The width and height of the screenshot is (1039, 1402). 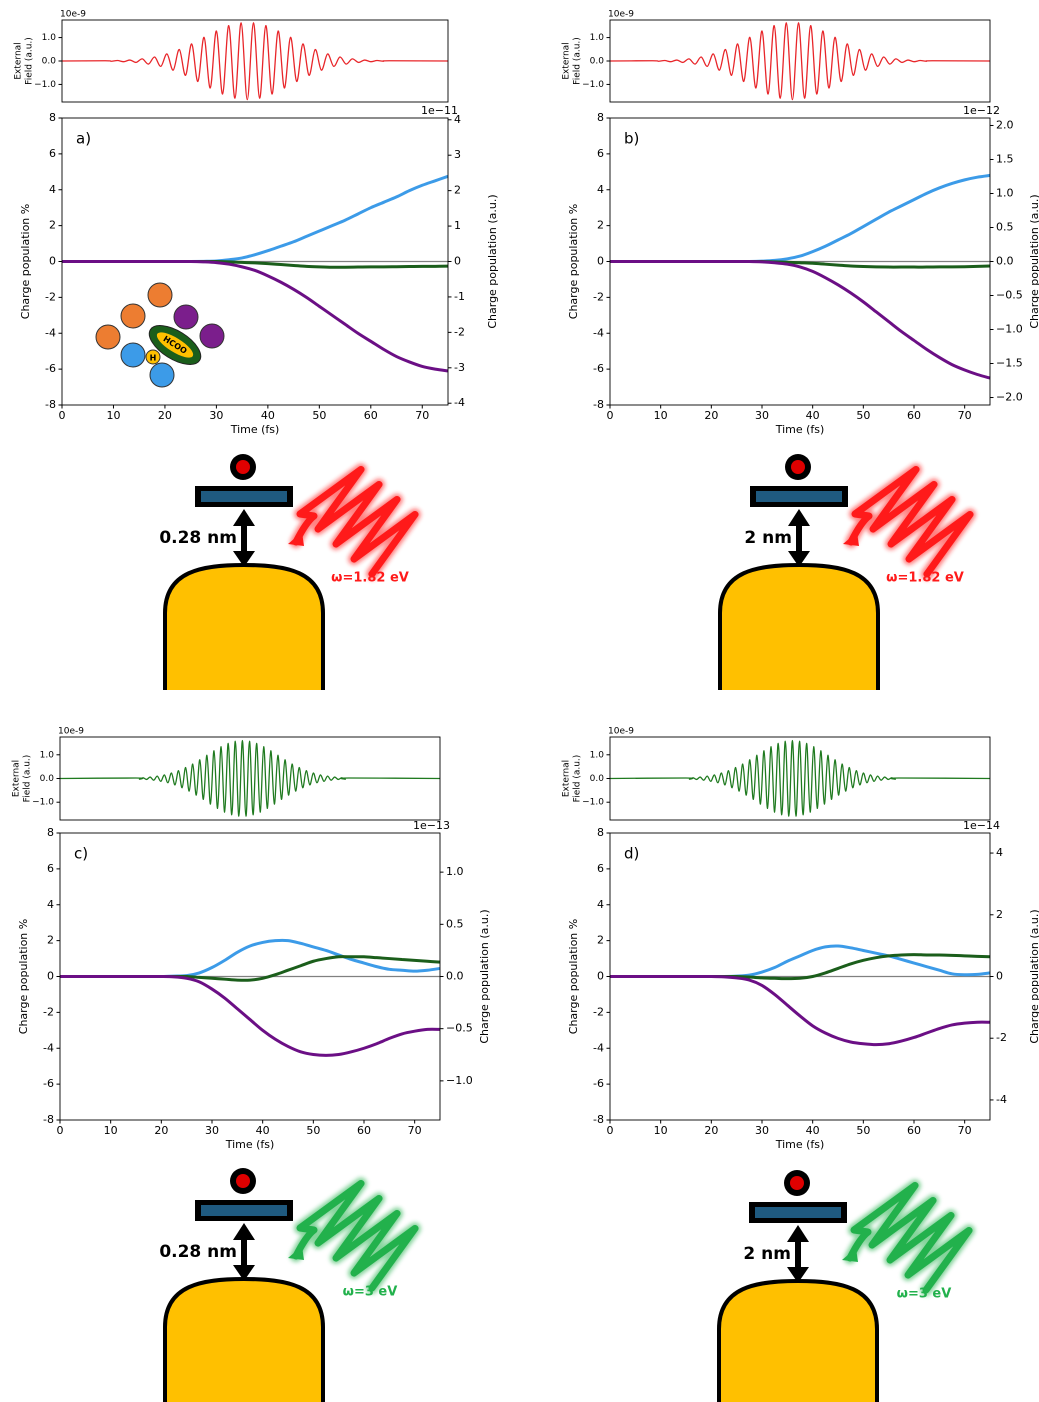 I want to click on y2-tick-label: 2, so click(x=999, y=914).